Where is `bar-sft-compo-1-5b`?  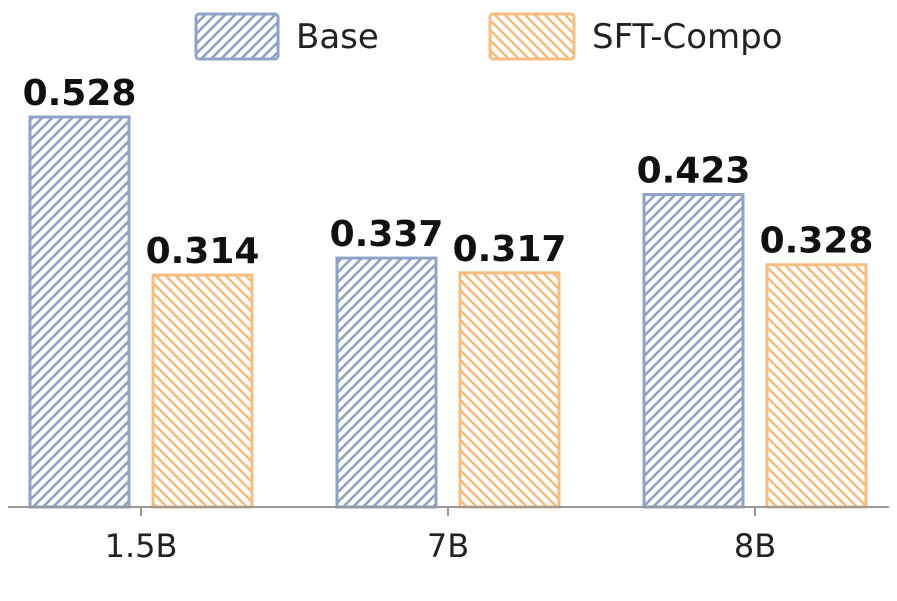 bar-sft-compo-1-5b is located at coordinates (202, 391).